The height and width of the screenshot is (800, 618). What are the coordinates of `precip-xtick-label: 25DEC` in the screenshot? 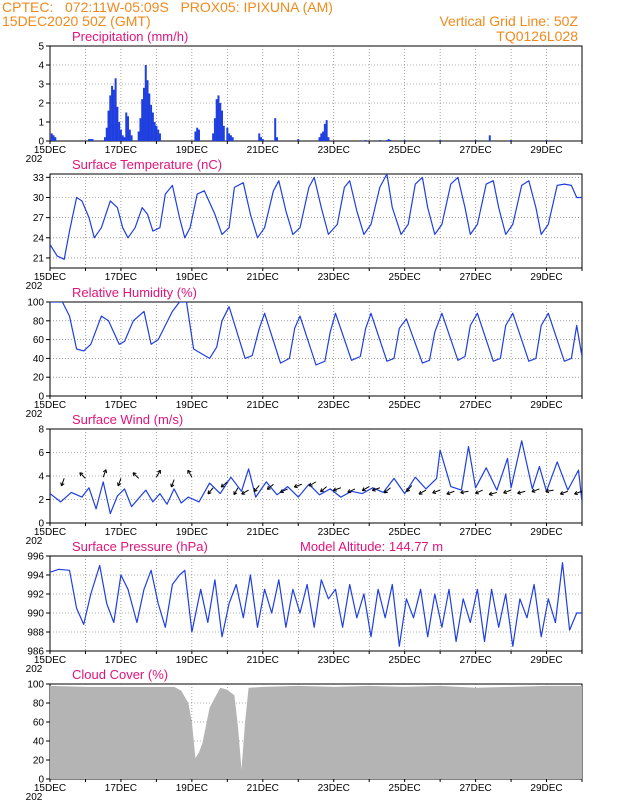 It's located at (405, 150).